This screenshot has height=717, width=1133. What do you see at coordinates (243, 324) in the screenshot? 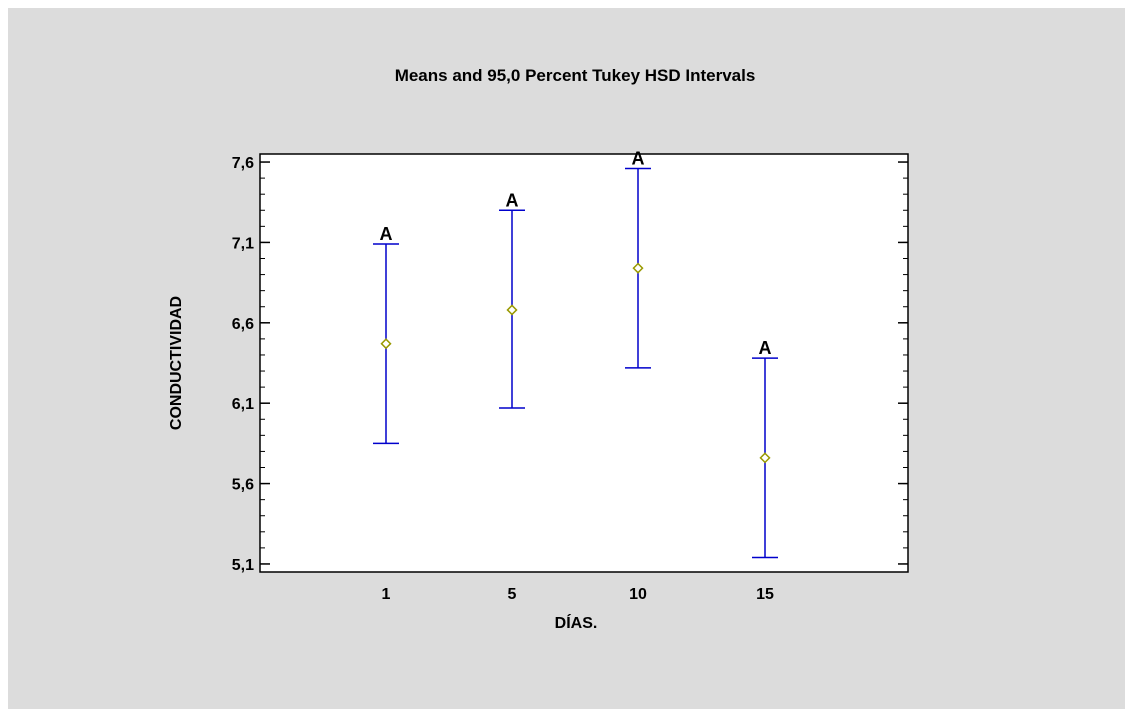
I see `y-tick-label: 6,6` at bounding box center [243, 324].